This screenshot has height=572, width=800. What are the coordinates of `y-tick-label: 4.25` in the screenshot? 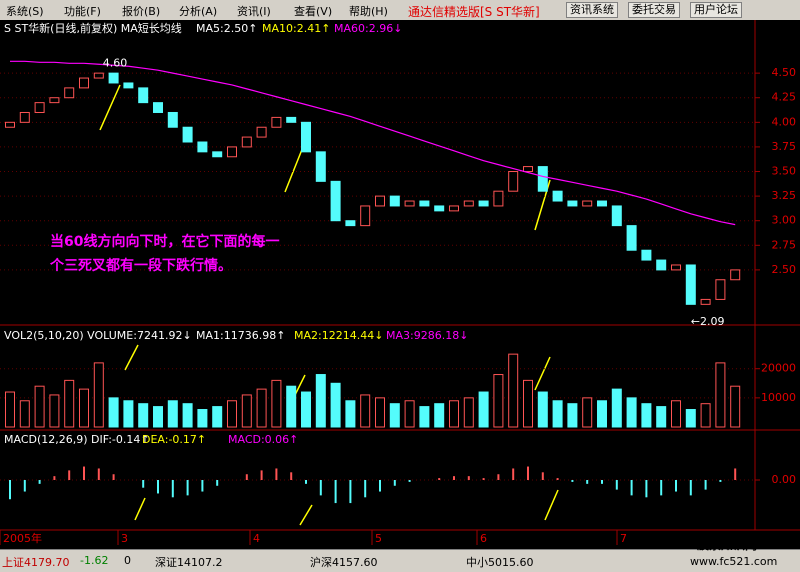 It's located at (784, 97).